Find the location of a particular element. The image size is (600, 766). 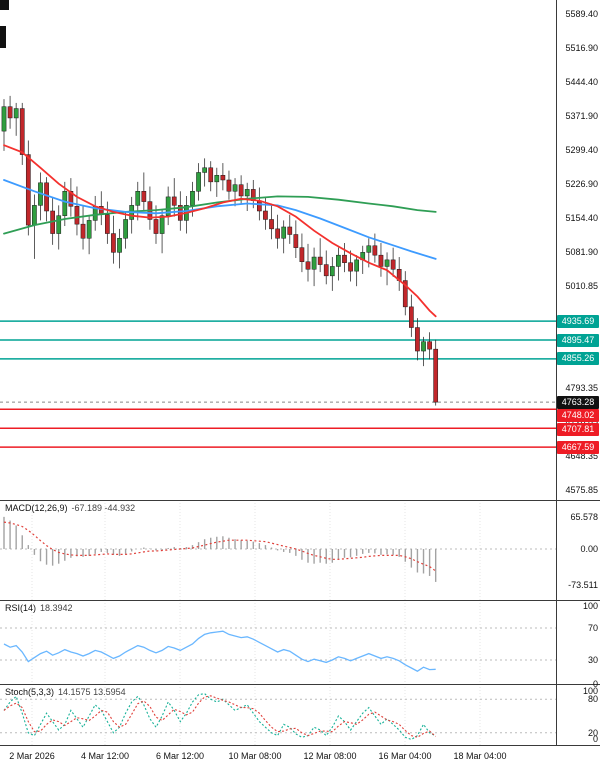

macd-label: MACD(12,26,9) -67.189 -44.932 is located at coordinates (70, 508).